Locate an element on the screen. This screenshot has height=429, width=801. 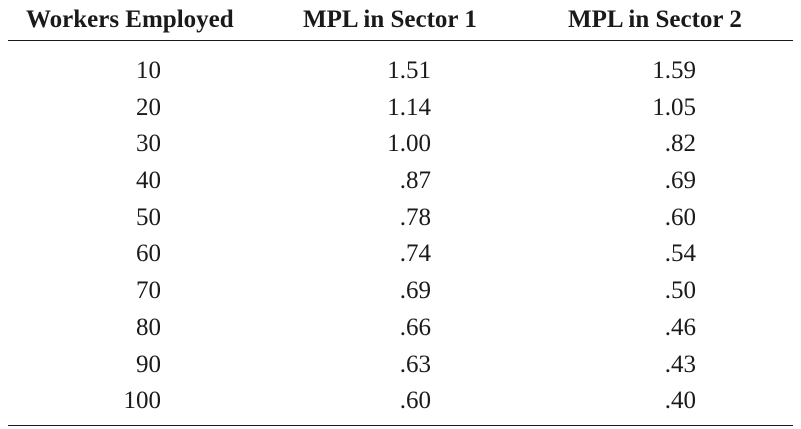
cell-mpl-sector-2: 1.59 is located at coordinates (674, 70).